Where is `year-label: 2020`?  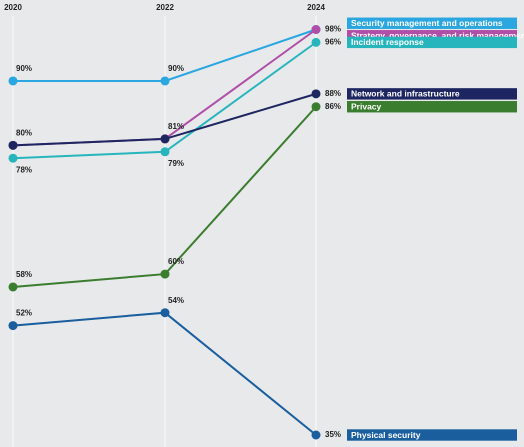 year-label: 2020 is located at coordinates (13, 7).